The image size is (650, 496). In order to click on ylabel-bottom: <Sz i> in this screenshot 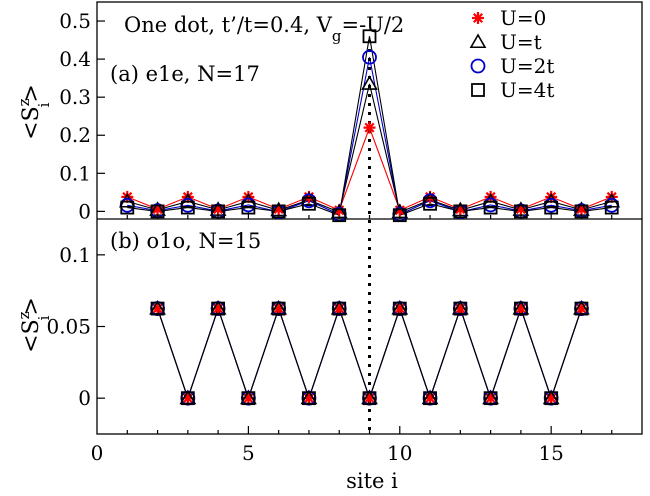, I will do `click(34, 325)`.